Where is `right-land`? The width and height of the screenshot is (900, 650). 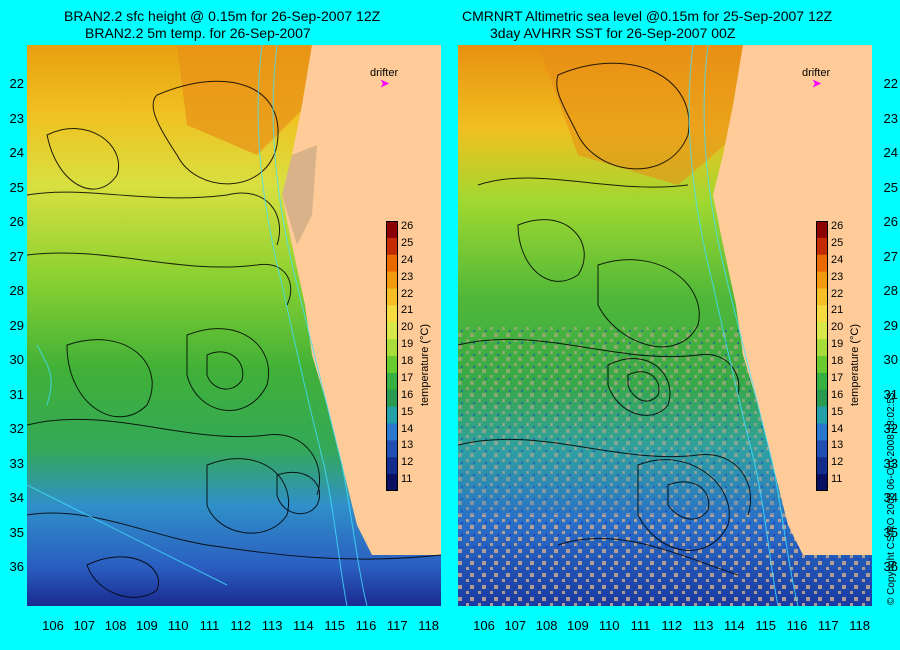
right-land is located at coordinates (792, 300).